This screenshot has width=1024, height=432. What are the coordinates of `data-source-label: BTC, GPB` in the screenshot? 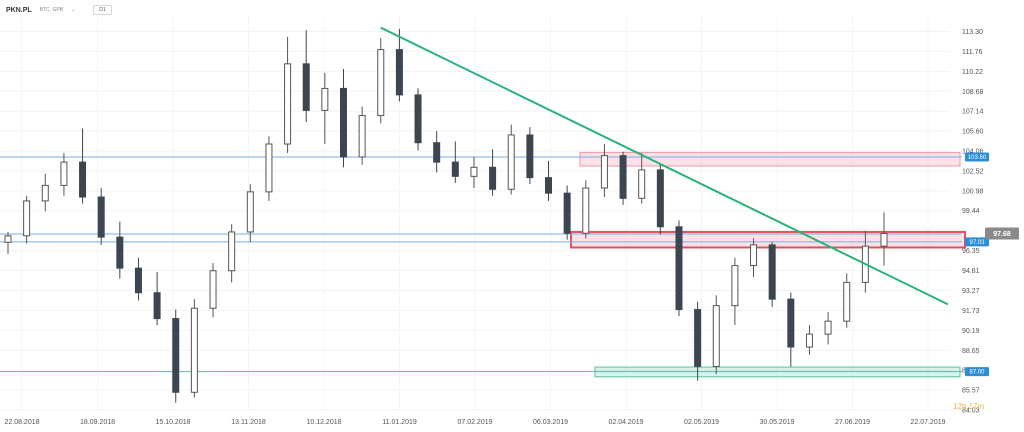 It's located at (51, 10).